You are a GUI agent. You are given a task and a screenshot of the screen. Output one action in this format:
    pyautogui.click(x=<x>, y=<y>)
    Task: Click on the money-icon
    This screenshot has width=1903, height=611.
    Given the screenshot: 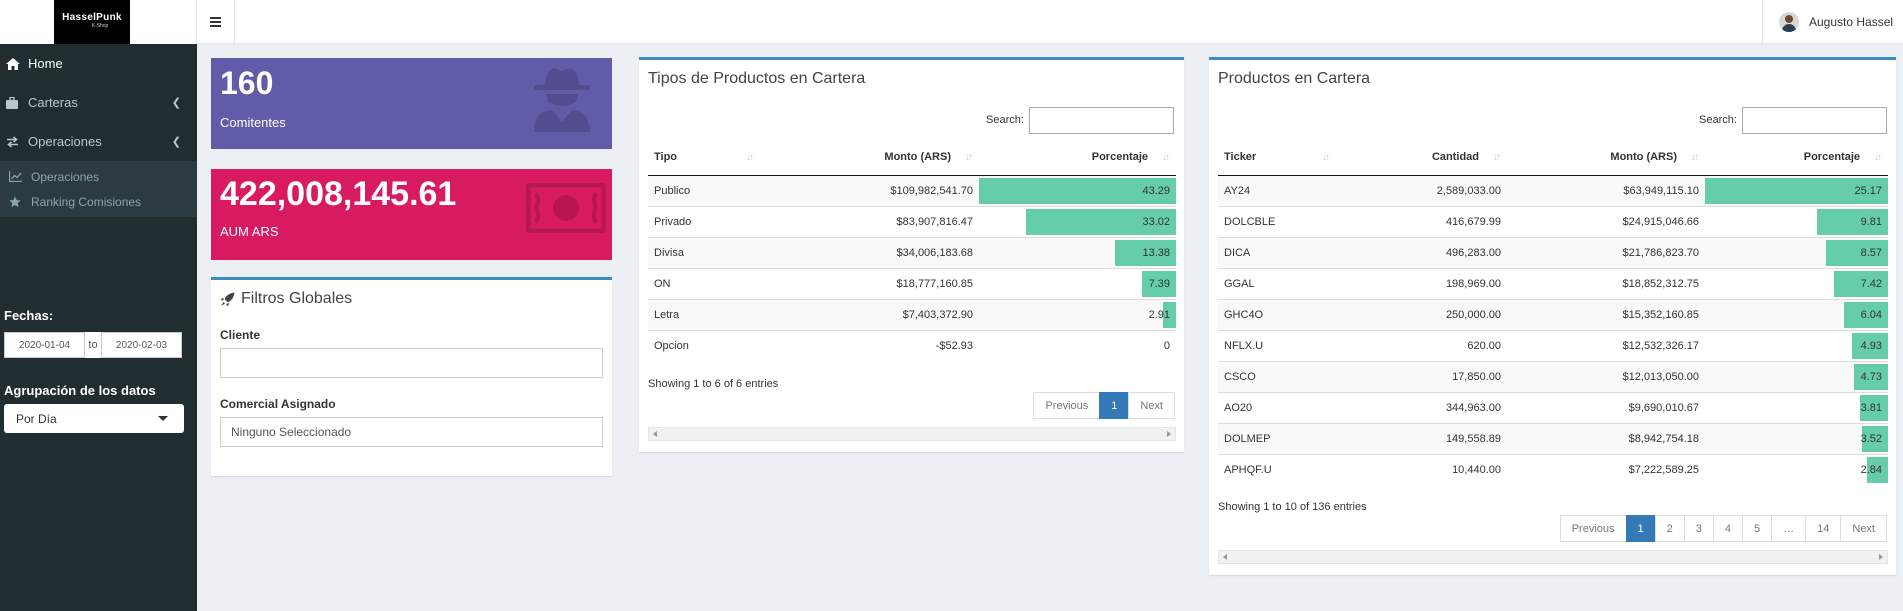 What is the action you would take?
    pyautogui.click(x=566, y=208)
    